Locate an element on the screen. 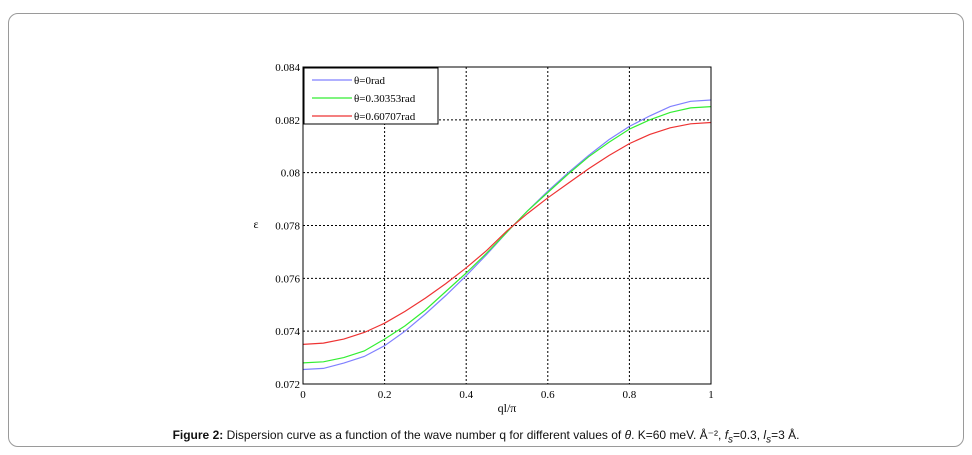  x-tick-label: 0.8 is located at coordinates (630, 395).